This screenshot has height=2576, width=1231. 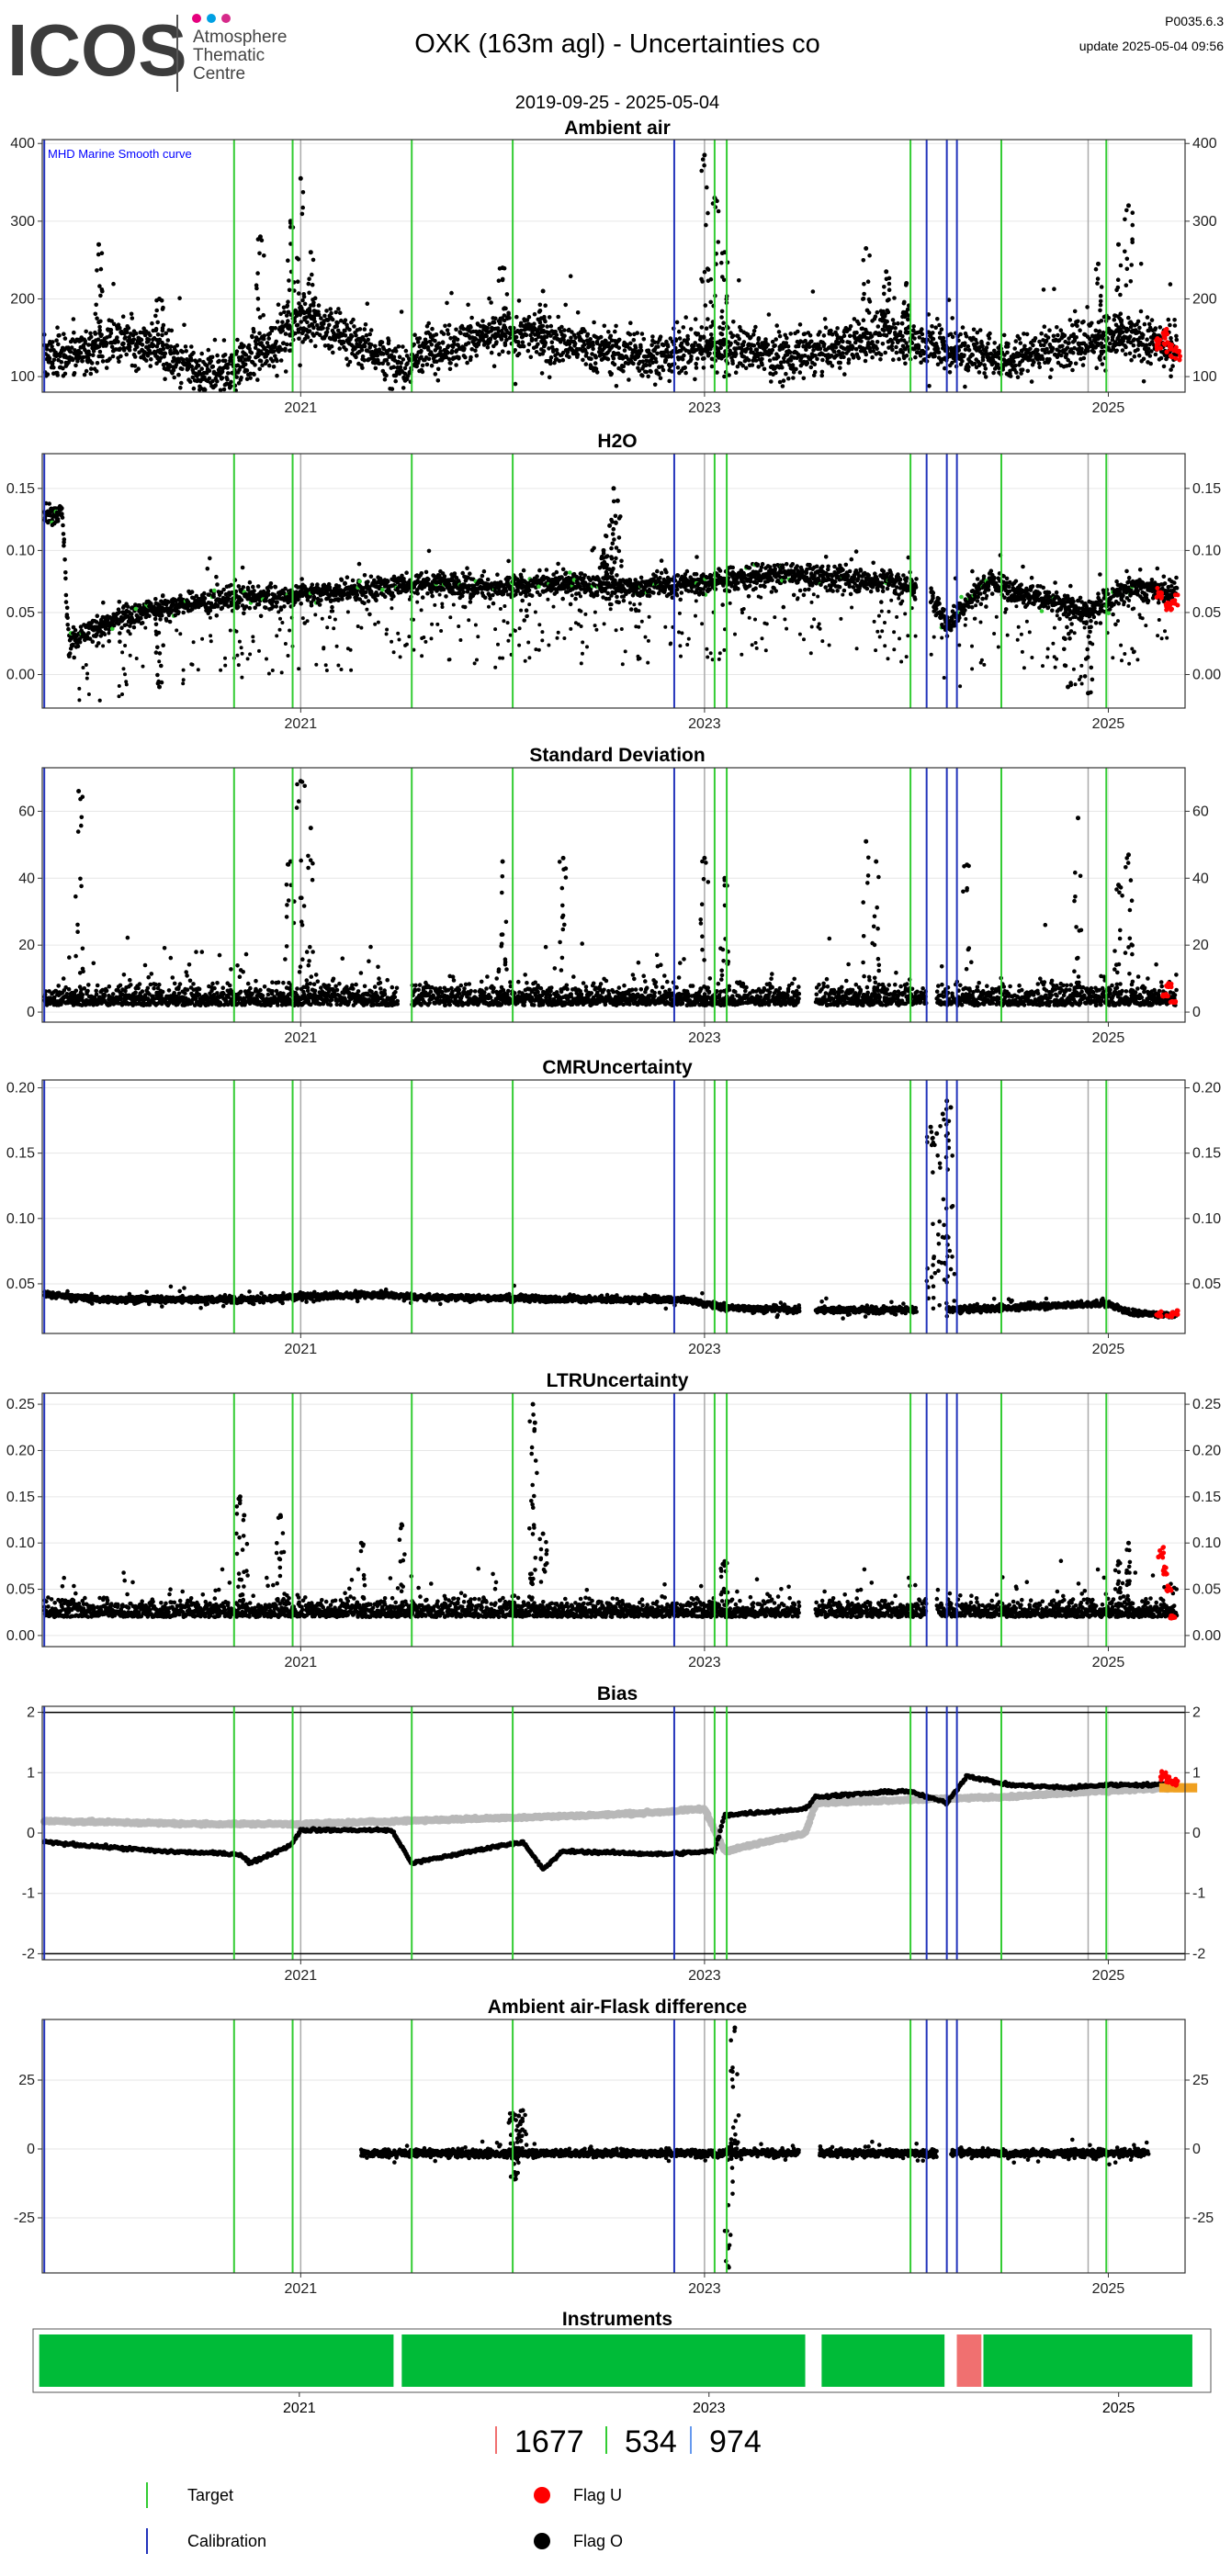 What do you see at coordinates (705, 408) in the screenshot?
I see `x-tick-label: 2023` at bounding box center [705, 408].